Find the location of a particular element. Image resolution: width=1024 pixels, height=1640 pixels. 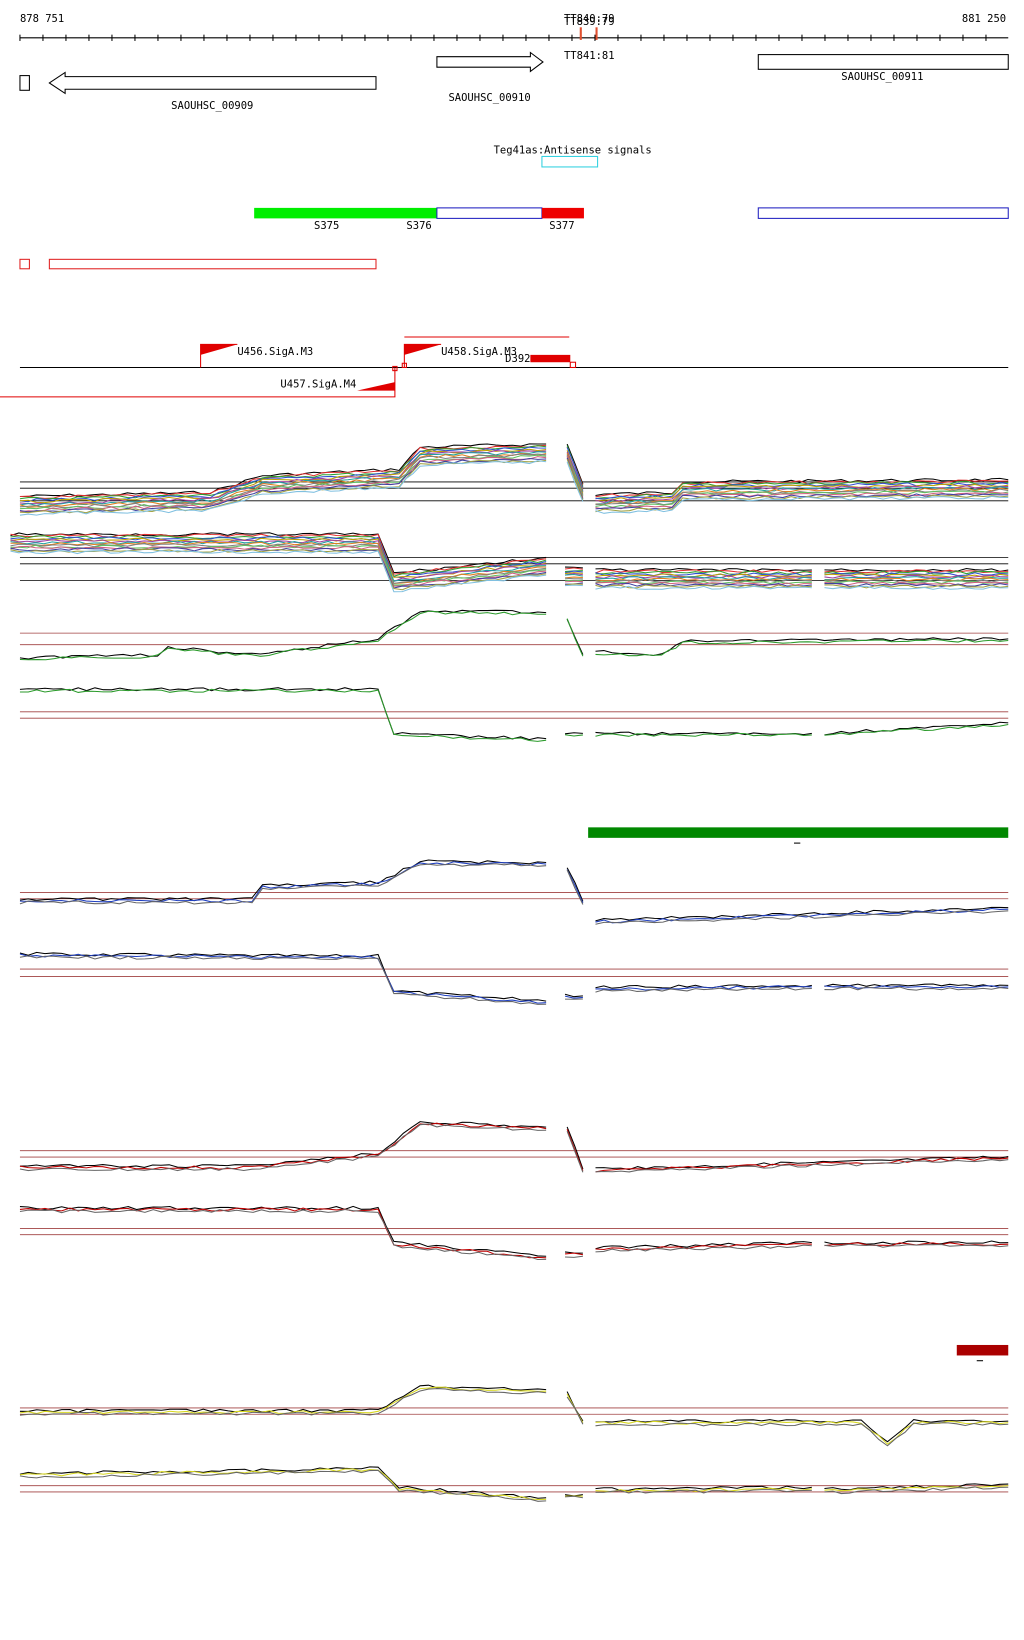

promoter-label: D392 is located at coordinates (517, 359).